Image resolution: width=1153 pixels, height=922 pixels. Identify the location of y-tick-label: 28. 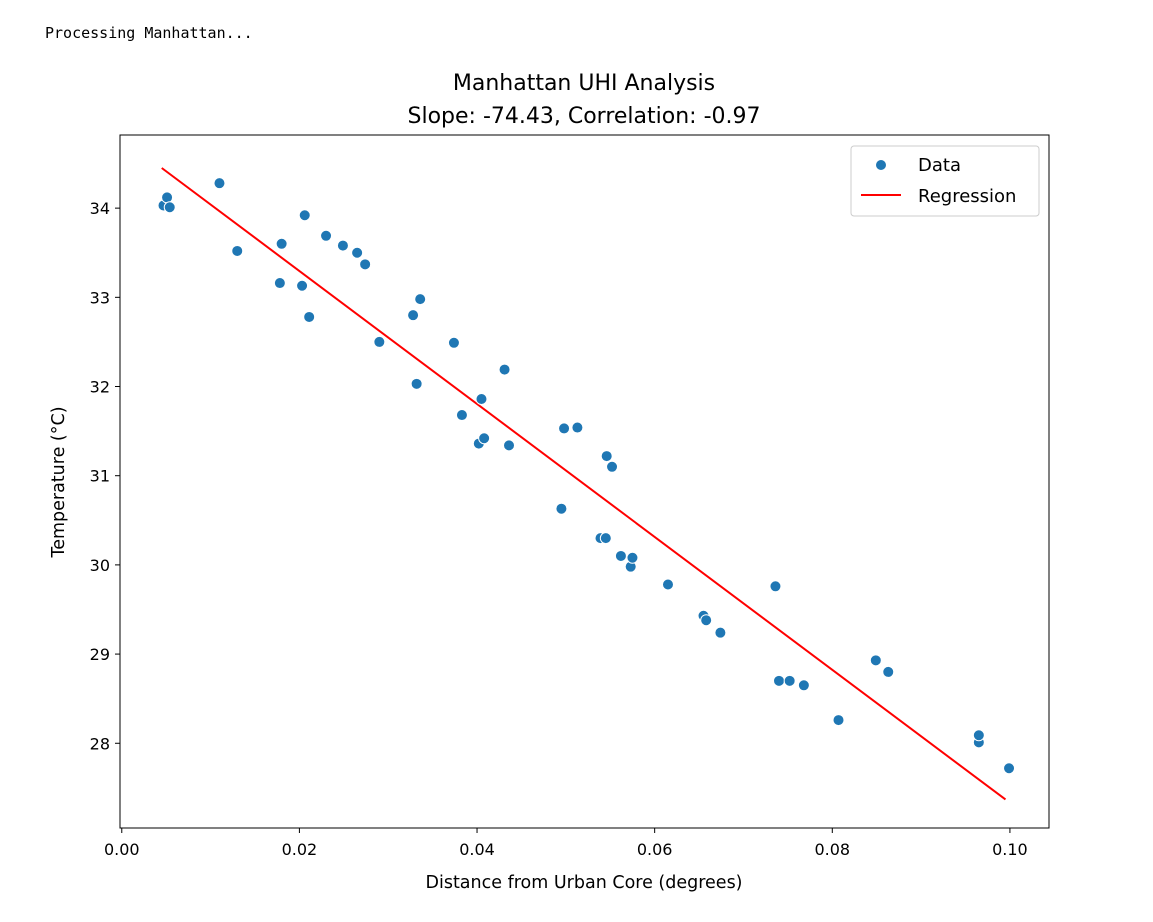
(100, 743).